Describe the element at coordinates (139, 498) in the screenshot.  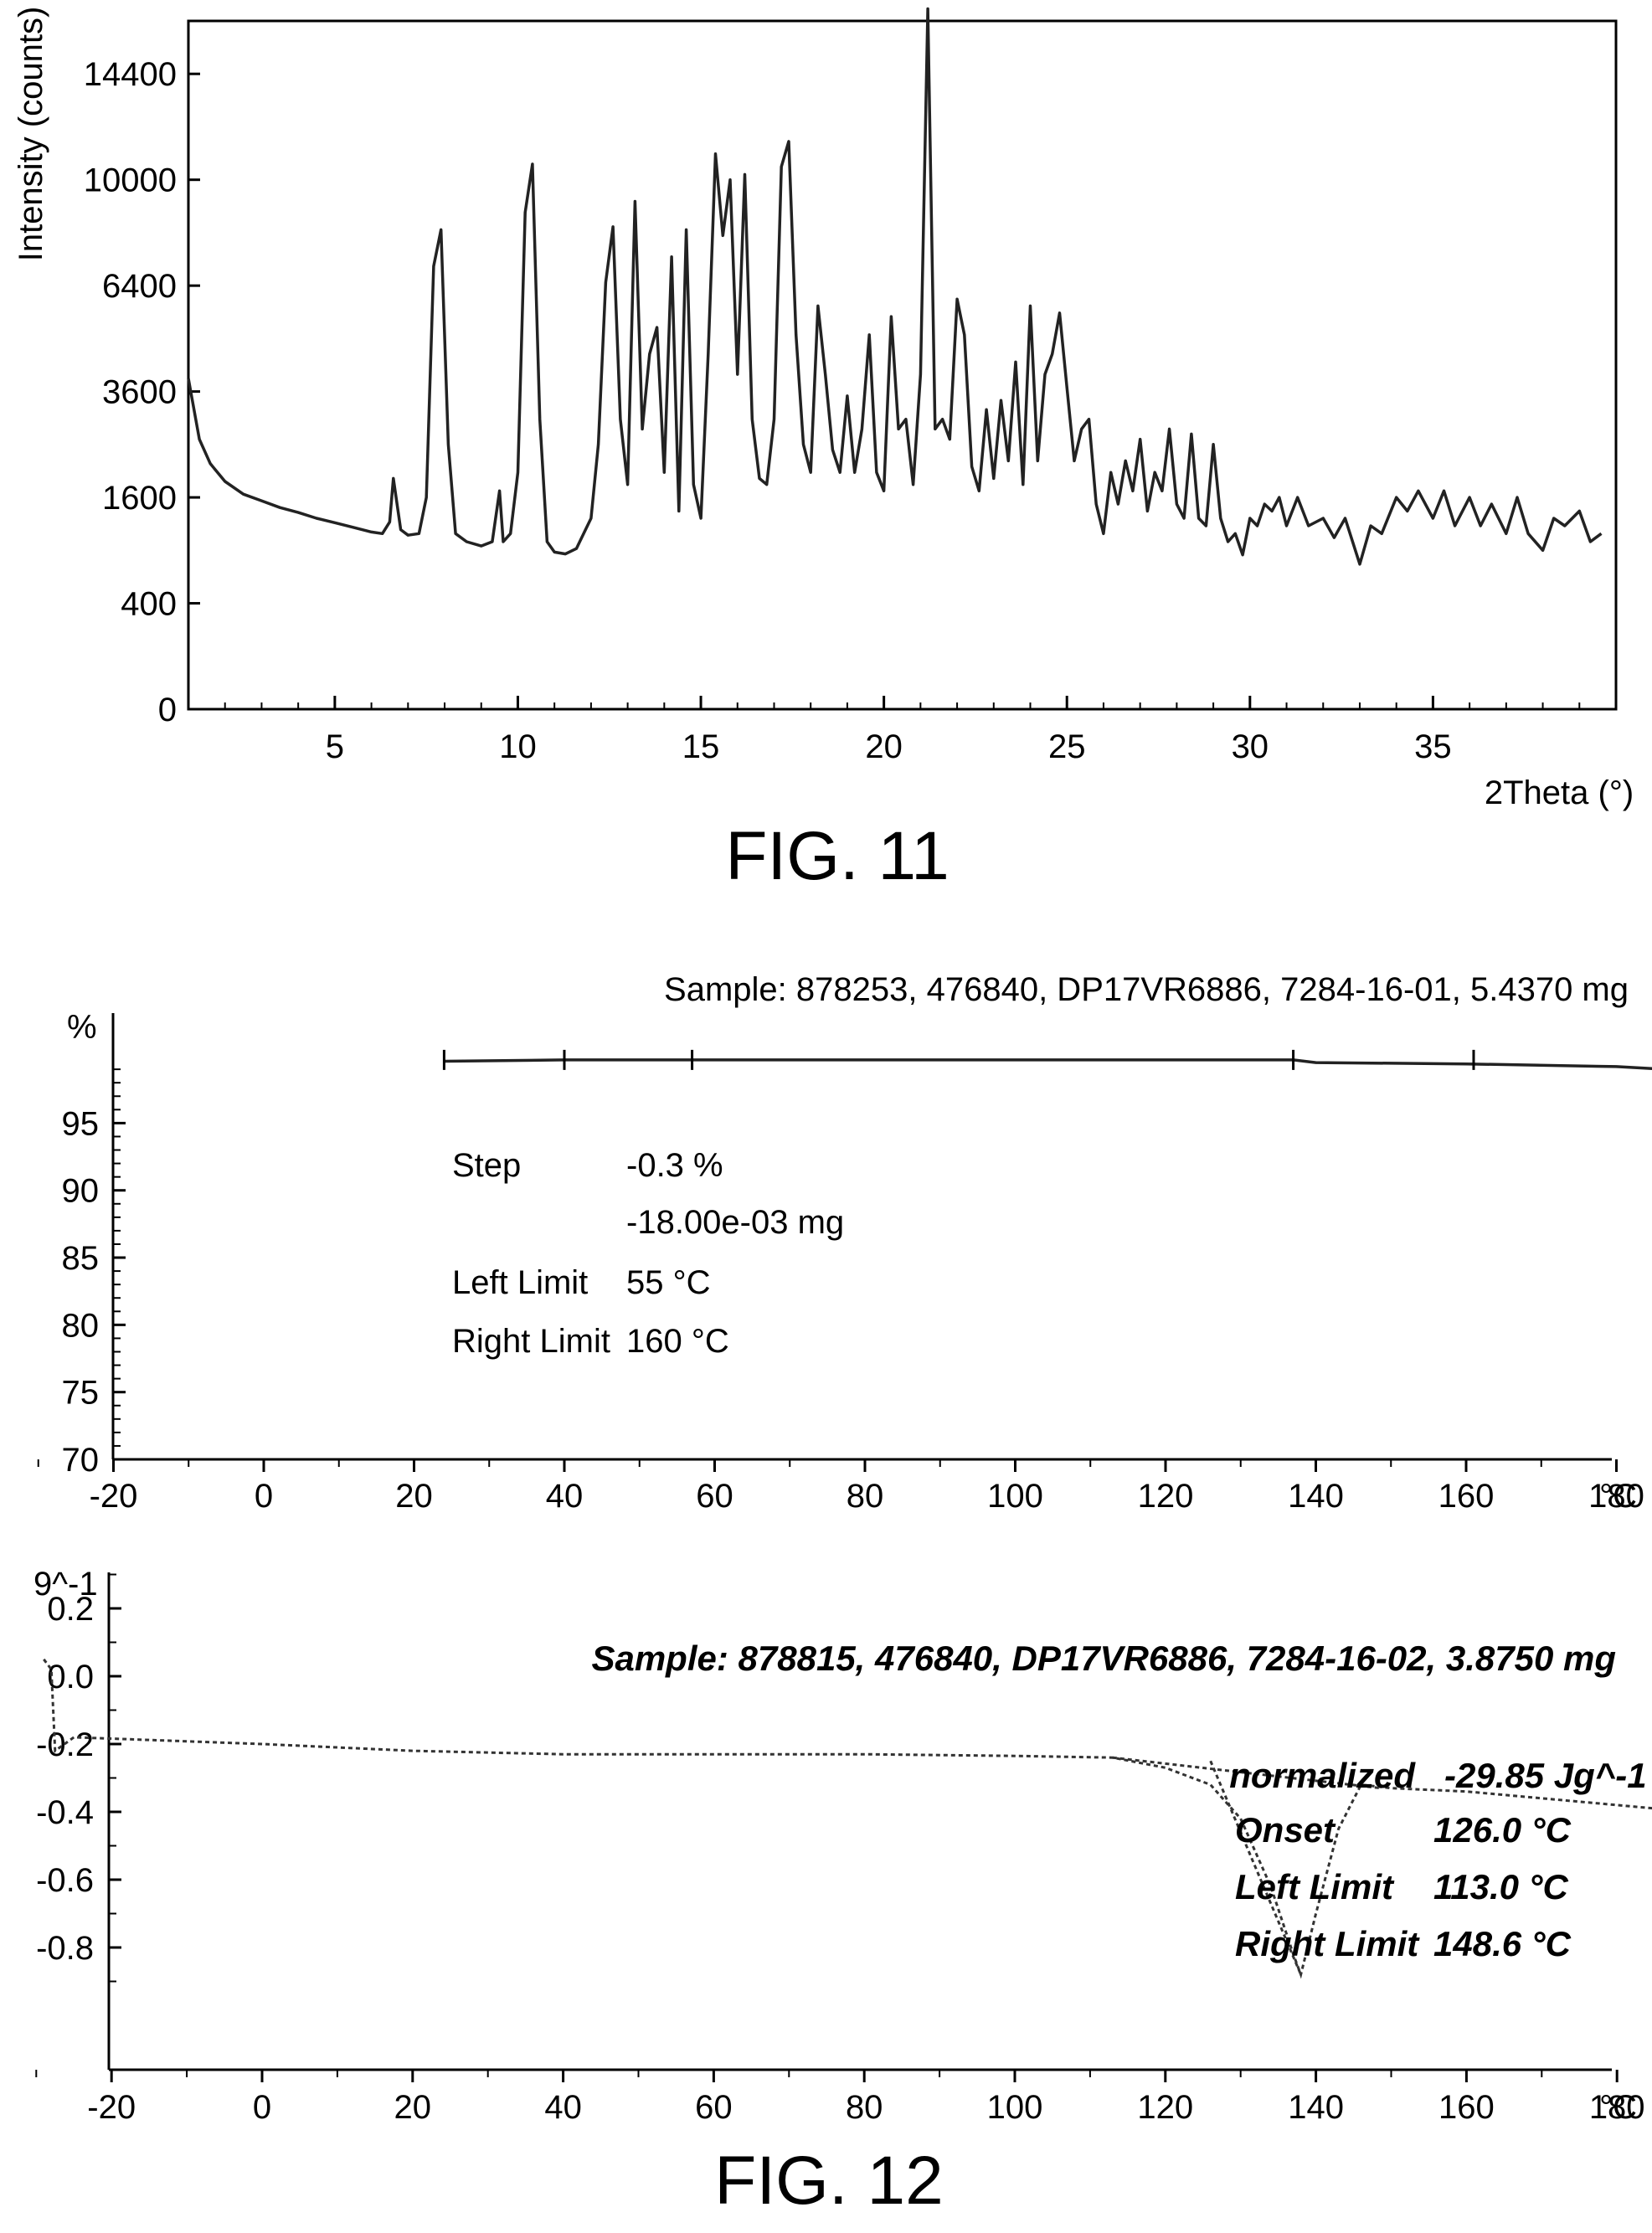
I see `fig11-y-tick-label: 1600` at that location.